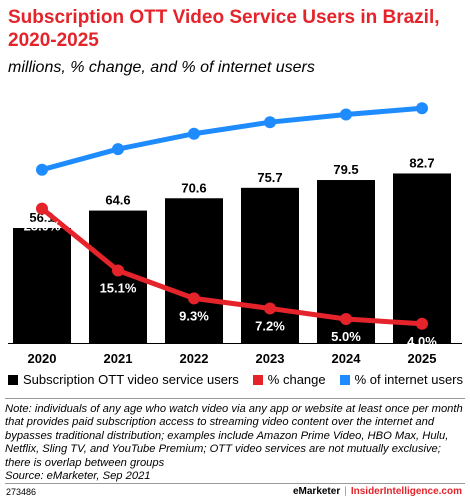  Describe the element at coordinates (421, 162) in the screenshot. I see `bar-value-label-2025: 82.7` at that location.